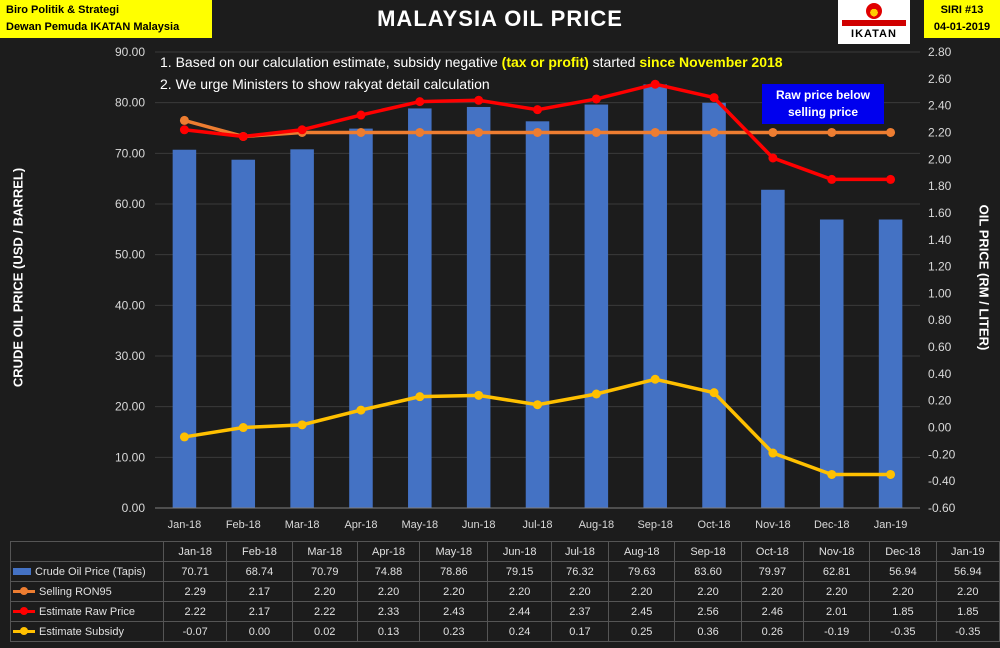  What do you see at coordinates (940, 186) in the screenshot?
I see `y-right-tick-label: 1.80` at bounding box center [940, 186].